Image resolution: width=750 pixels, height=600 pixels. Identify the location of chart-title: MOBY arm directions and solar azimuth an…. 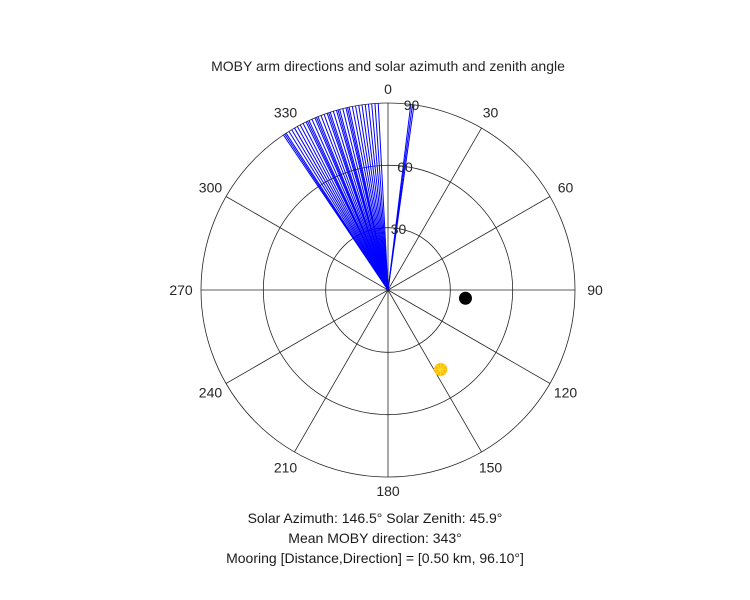
(388, 66).